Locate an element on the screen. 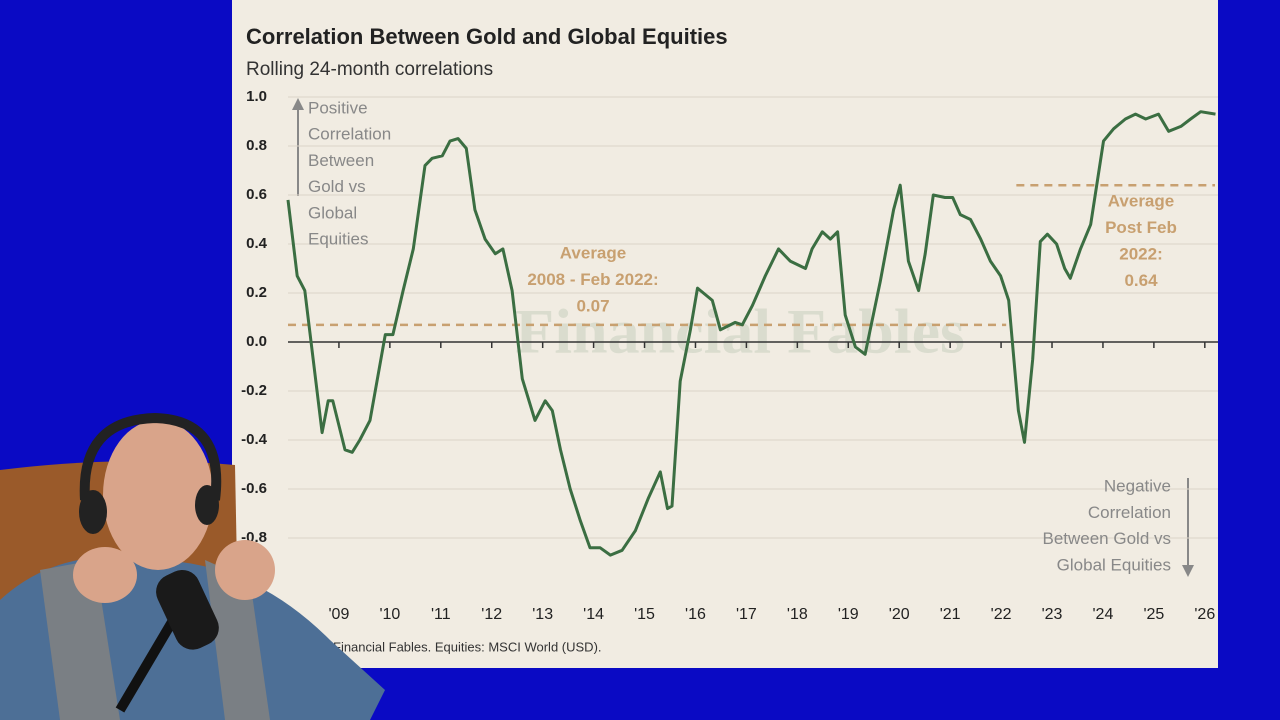 The width and height of the screenshot is (1280, 720). x-tick-label: '16 is located at coordinates (695, 614).